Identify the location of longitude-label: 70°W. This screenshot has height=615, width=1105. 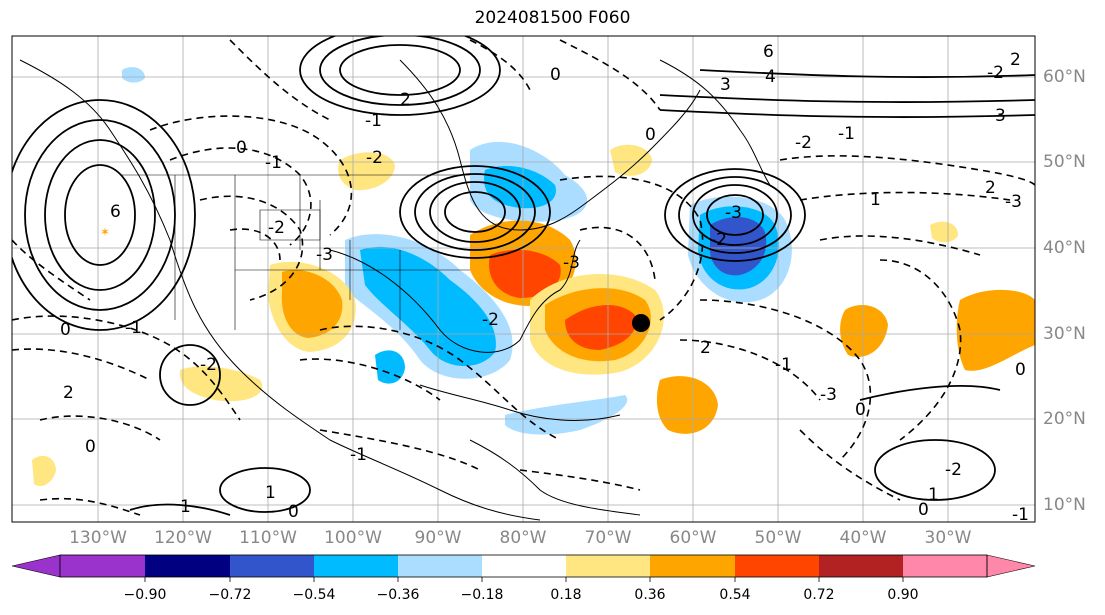
(608, 538).